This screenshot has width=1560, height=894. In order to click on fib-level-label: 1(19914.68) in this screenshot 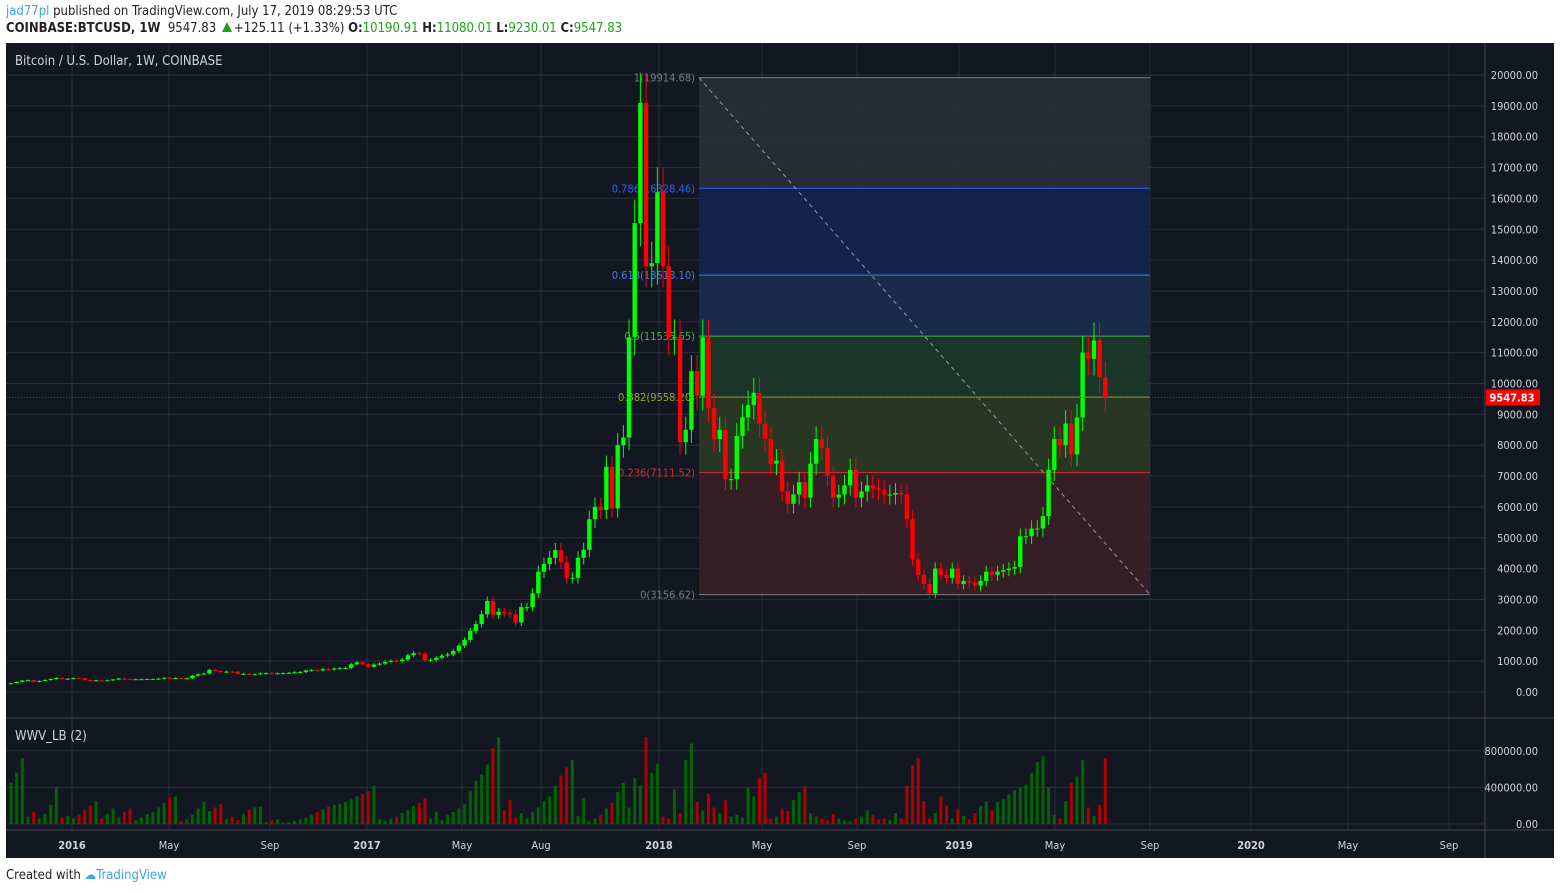, I will do `click(664, 78)`.